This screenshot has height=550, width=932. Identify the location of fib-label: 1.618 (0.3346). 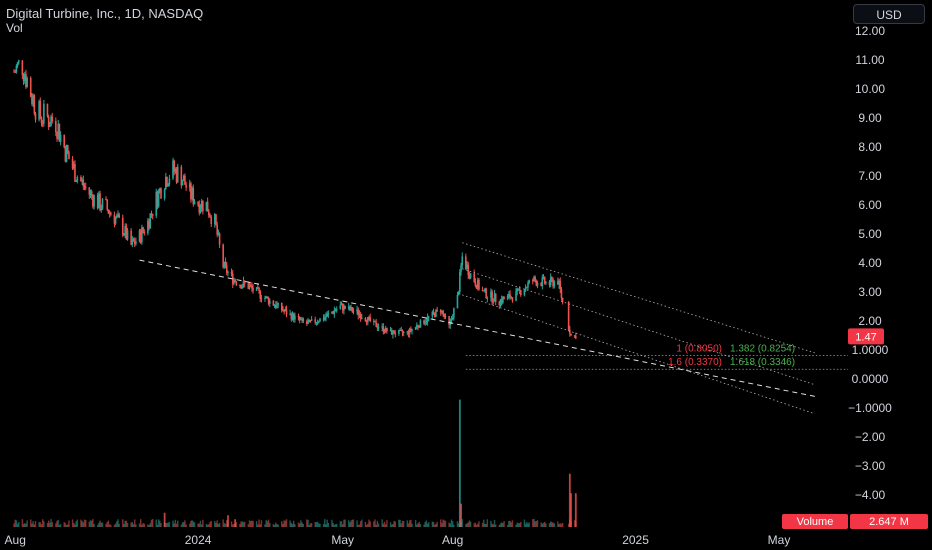
(762, 362).